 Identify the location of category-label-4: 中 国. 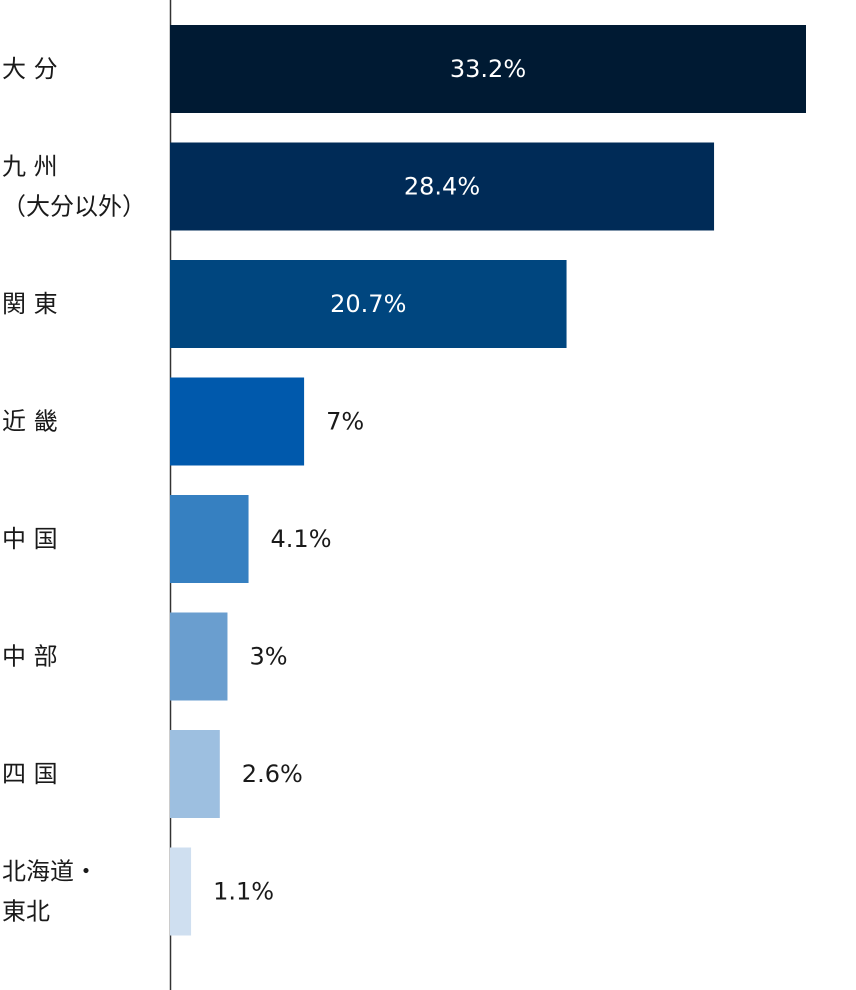
(30, 539).